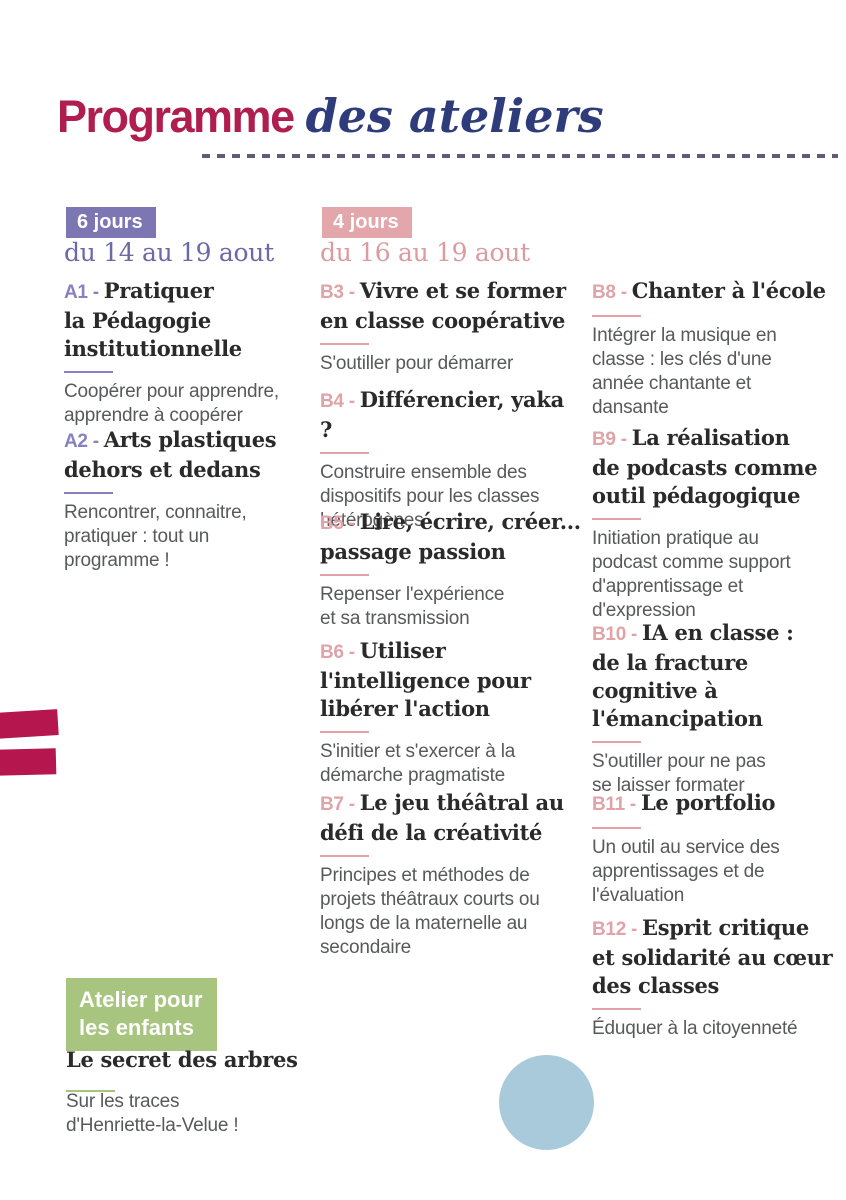 The height and width of the screenshot is (1200, 846). What do you see at coordinates (728, 290) in the screenshot?
I see `workshop-title: Chanter à l'école` at bounding box center [728, 290].